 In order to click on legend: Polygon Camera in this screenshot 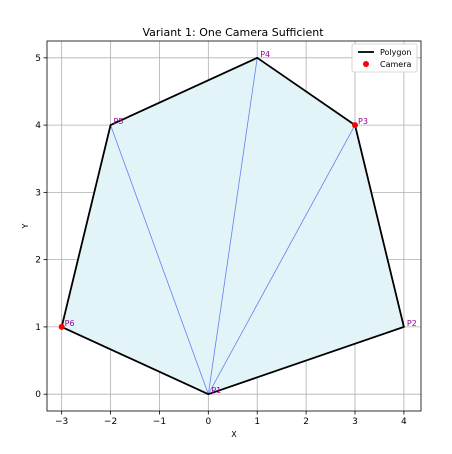, I will do `click(384, 58)`.